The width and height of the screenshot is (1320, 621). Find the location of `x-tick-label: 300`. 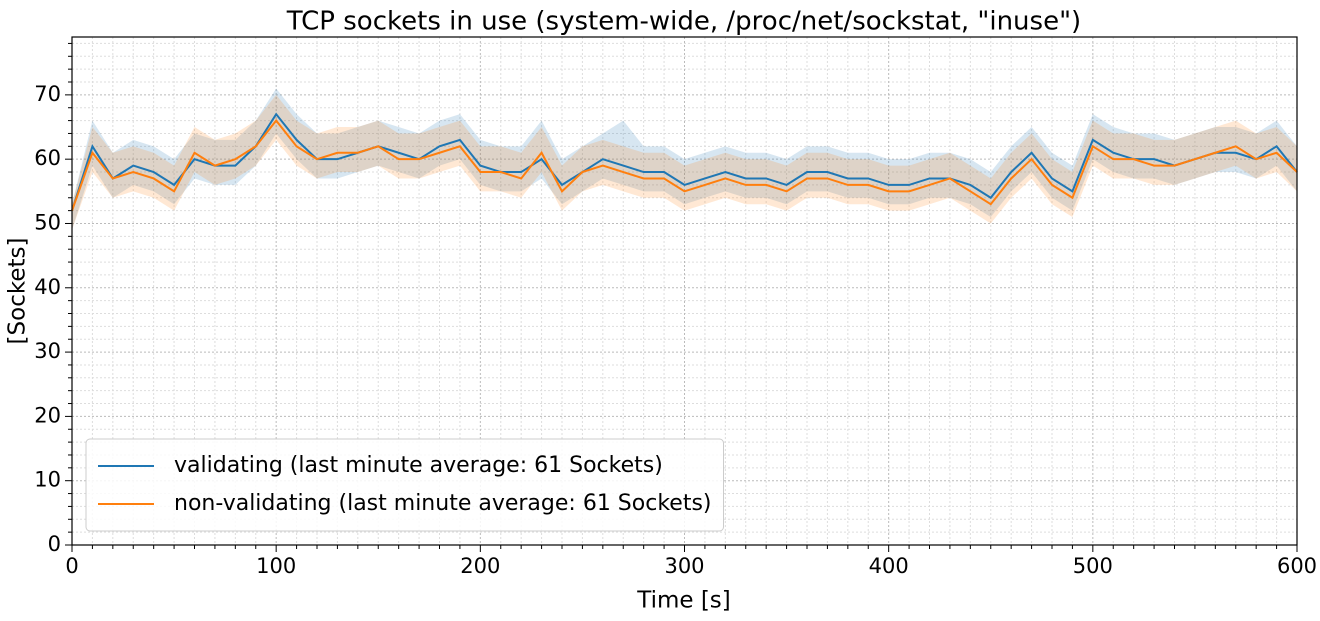

x-tick-label: 300 is located at coordinates (684, 566).